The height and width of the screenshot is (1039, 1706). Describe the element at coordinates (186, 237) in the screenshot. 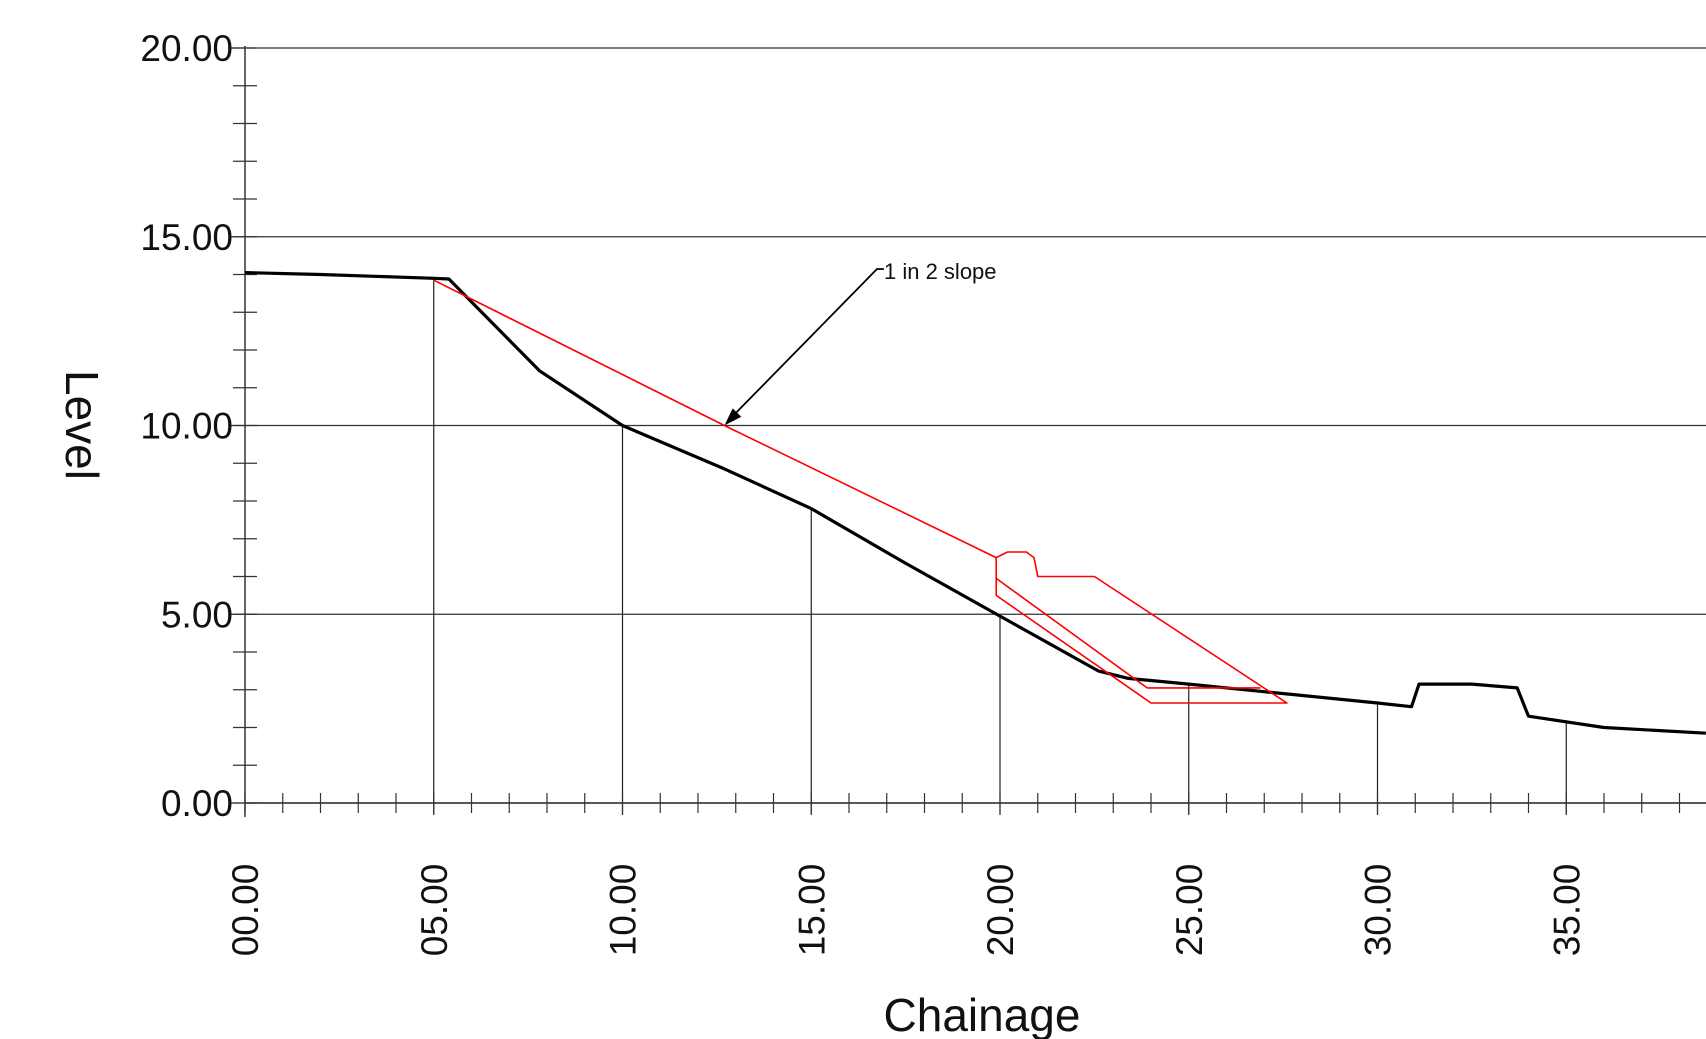

I see `y-tick-label: 15.00` at that location.